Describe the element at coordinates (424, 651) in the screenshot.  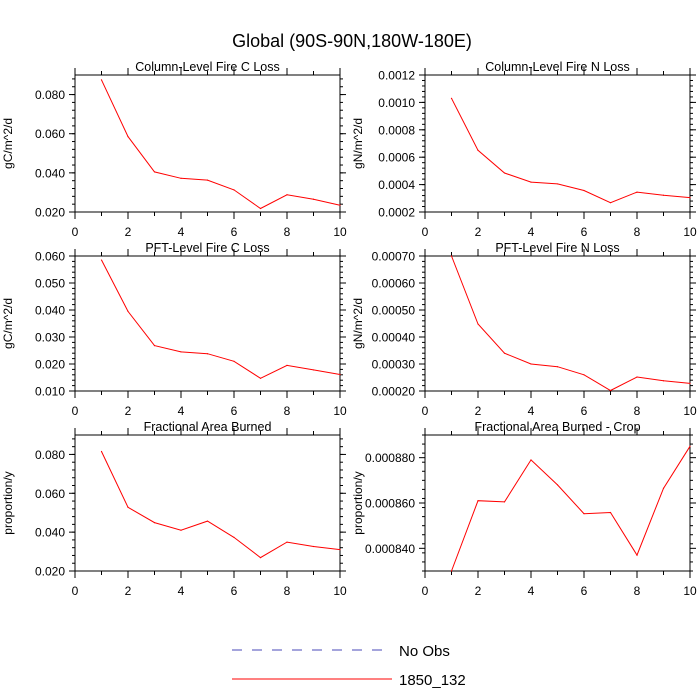
I see `legend-label: No Obs` at that location.